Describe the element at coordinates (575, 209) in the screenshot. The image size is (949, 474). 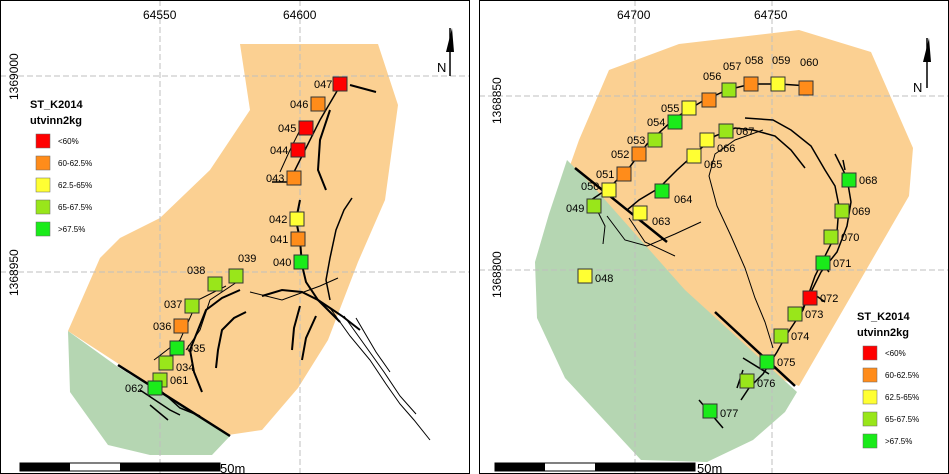
I see `sample-label-049: 049` at that location.